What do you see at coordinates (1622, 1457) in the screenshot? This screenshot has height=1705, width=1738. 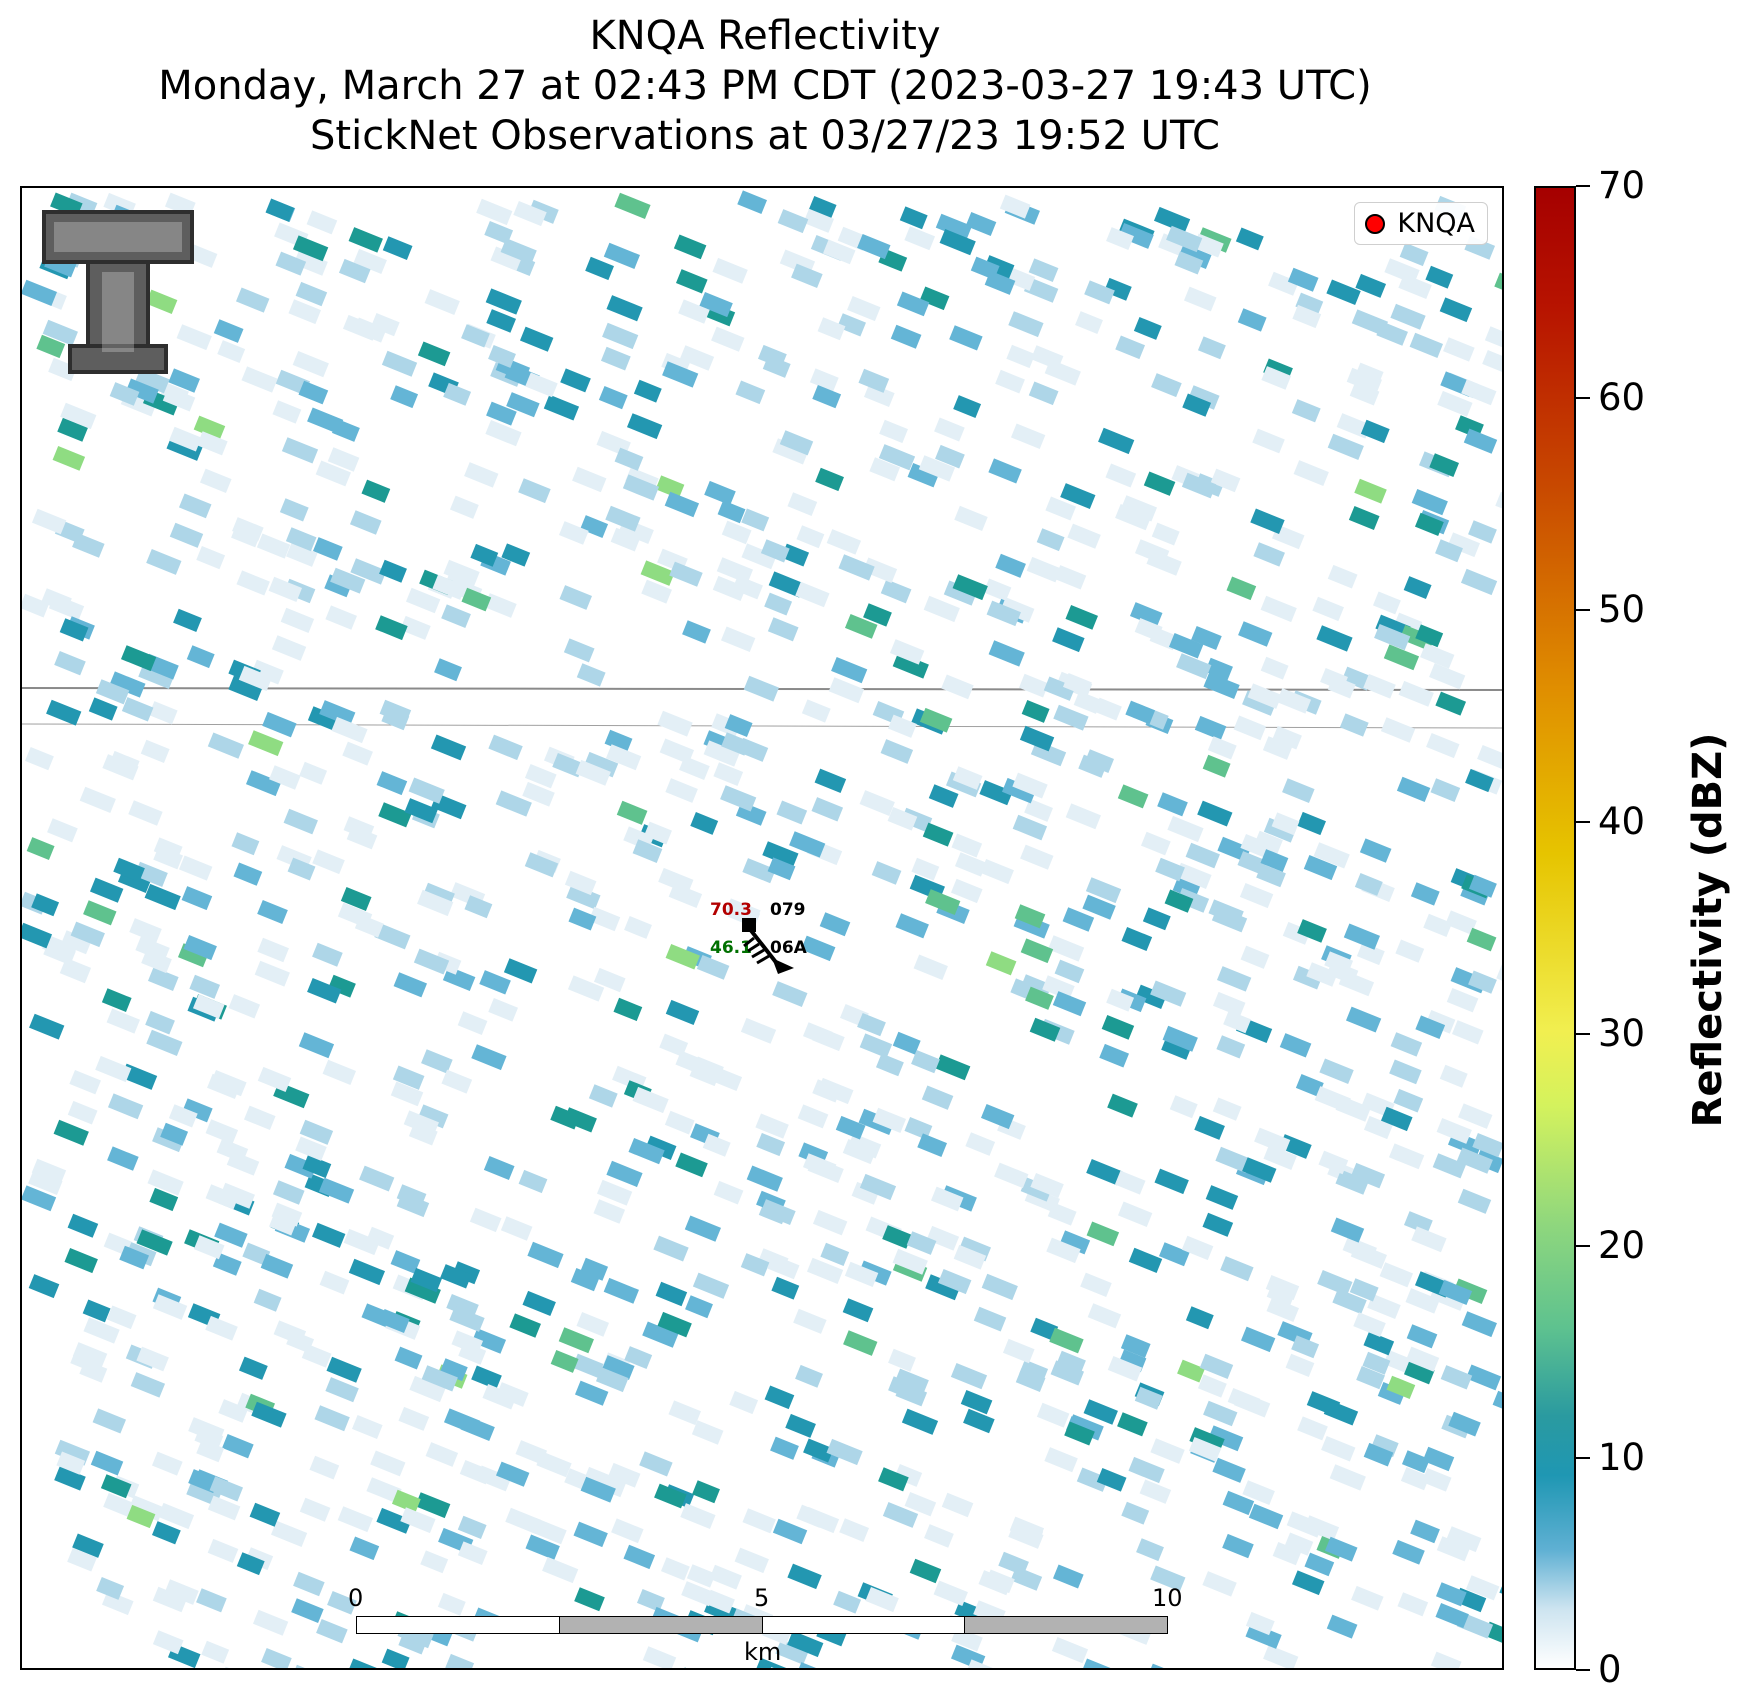 I see `colorbar-tick-label: 10` at bounding box center [1622, 1457].